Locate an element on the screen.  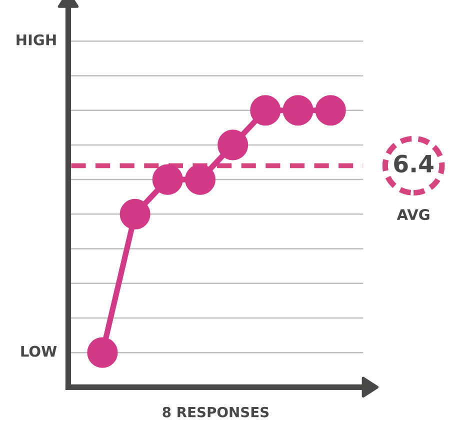
x-axis-title: 8 RESPONSES is located at coordinates (215, 412).